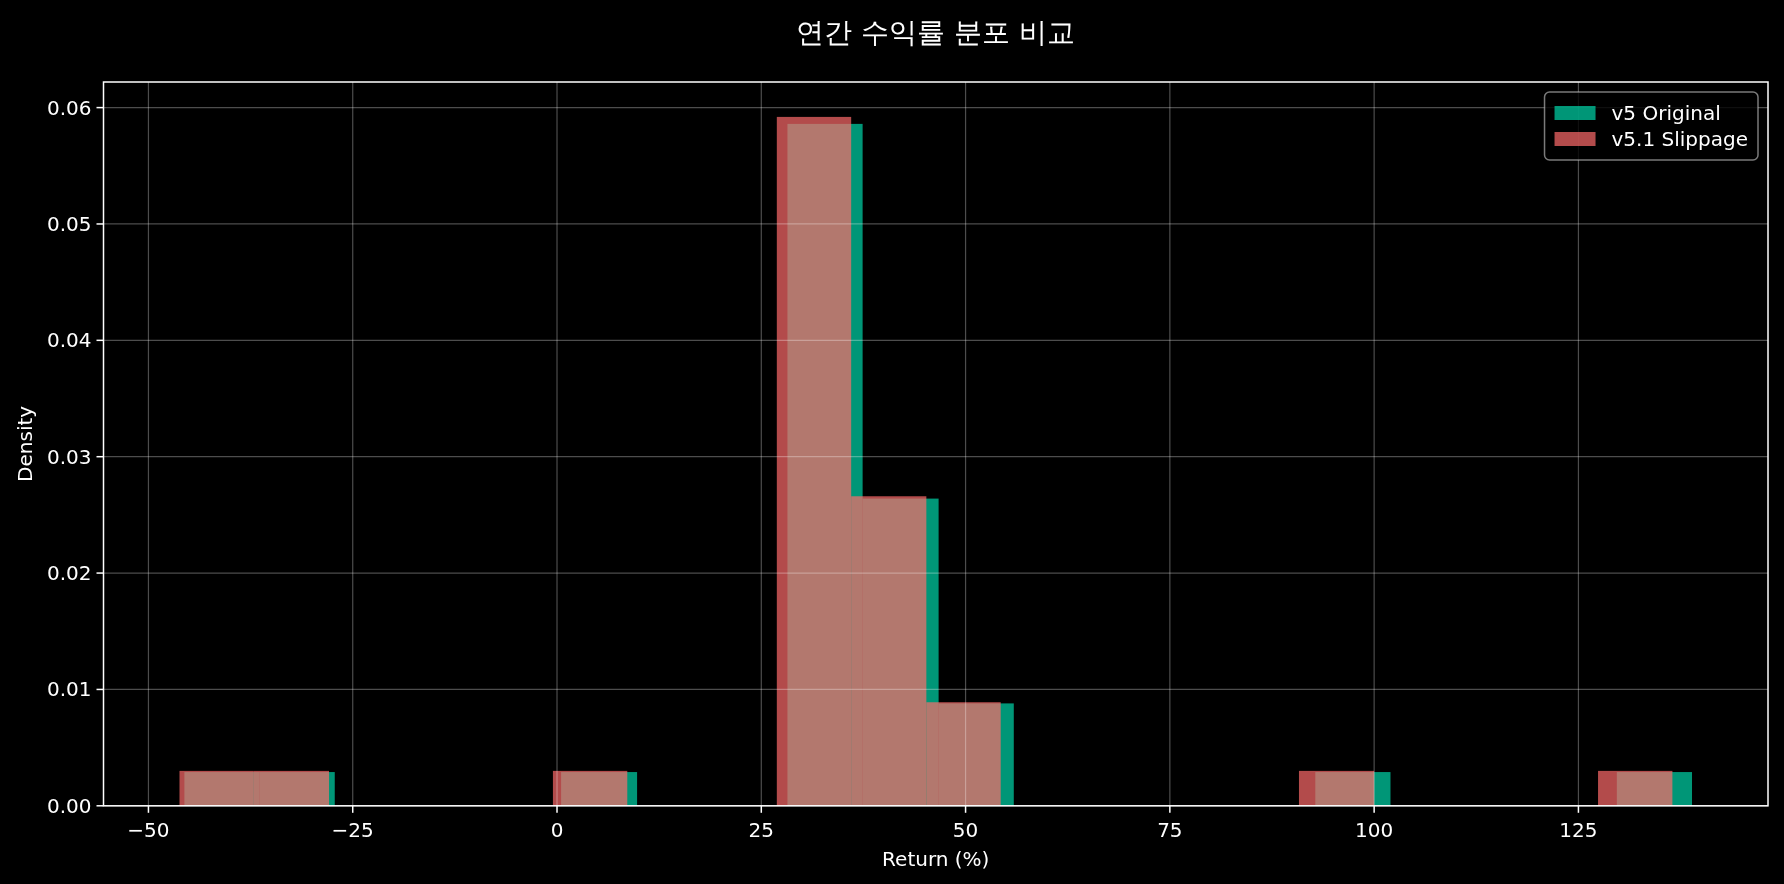 The image size is (1784, 884). What do you see at coordinates (761, 829) in the screenshot?
I see `x-tick-label: 25` at bounding box center [761, 829].